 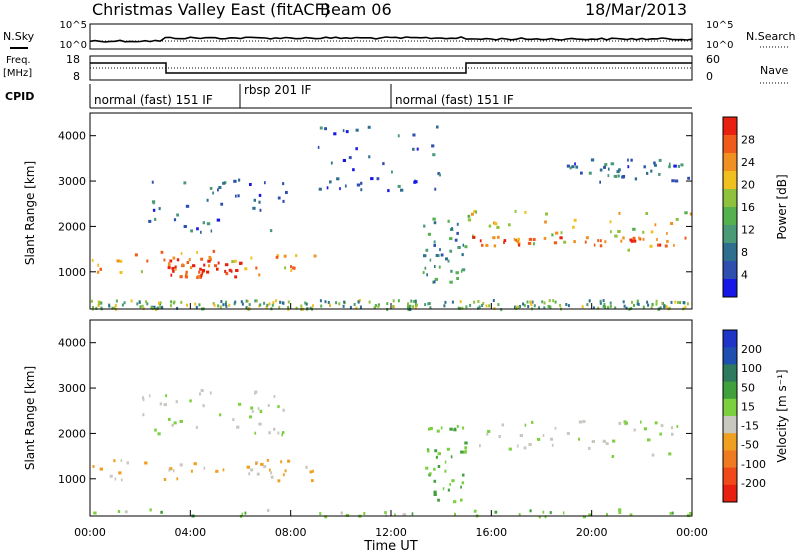 What do you see at coordinates (72, 136) in the screenshot?
I see `y-tick-label: 4000` at bounding box center [72, 136].